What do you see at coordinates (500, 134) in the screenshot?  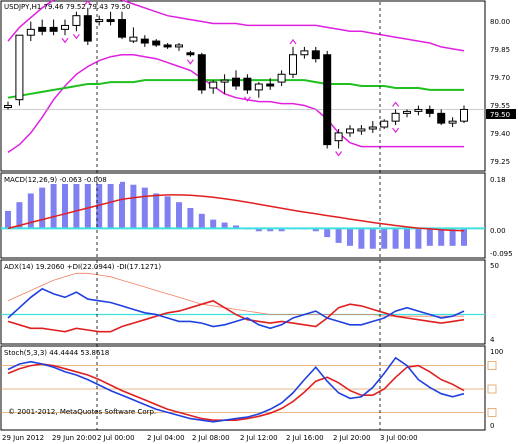 I see `price-tick-5: 79.40` at bounding box center [500, 134].